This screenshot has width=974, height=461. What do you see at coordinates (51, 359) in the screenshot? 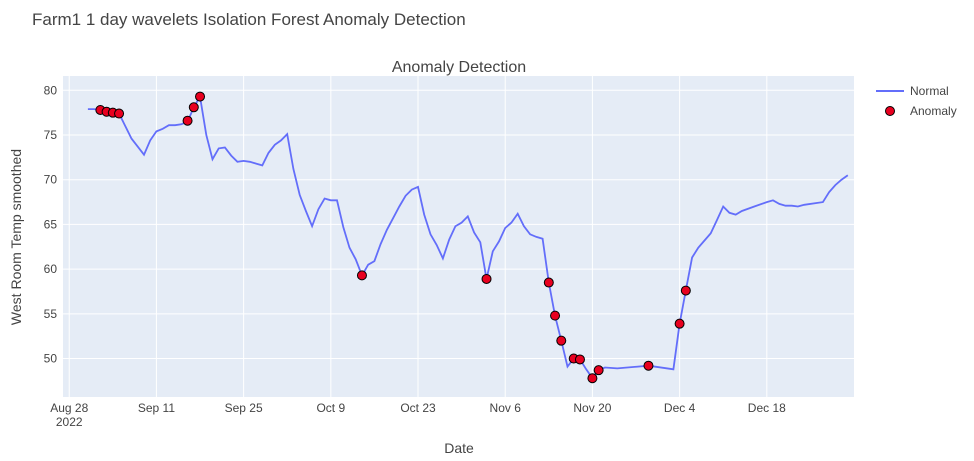
I see `y-tick-label: 50` at bounding box center [51, 359].